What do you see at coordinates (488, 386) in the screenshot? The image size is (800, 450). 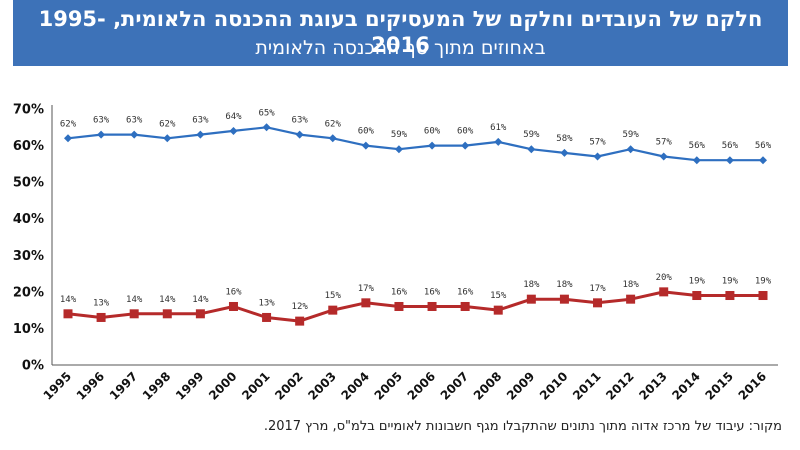 I see `x-tick-label: 2008` at bounding box center [488, 386].